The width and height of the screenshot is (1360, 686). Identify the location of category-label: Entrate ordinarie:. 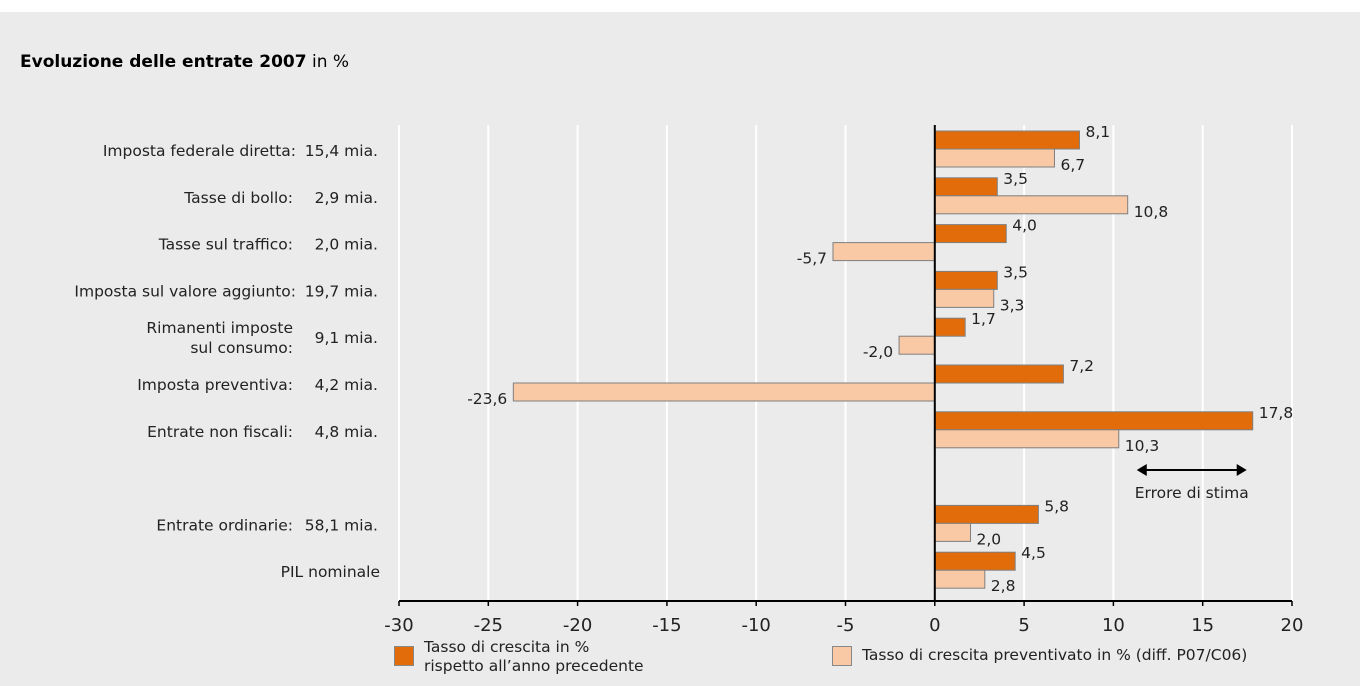
(224, 525).